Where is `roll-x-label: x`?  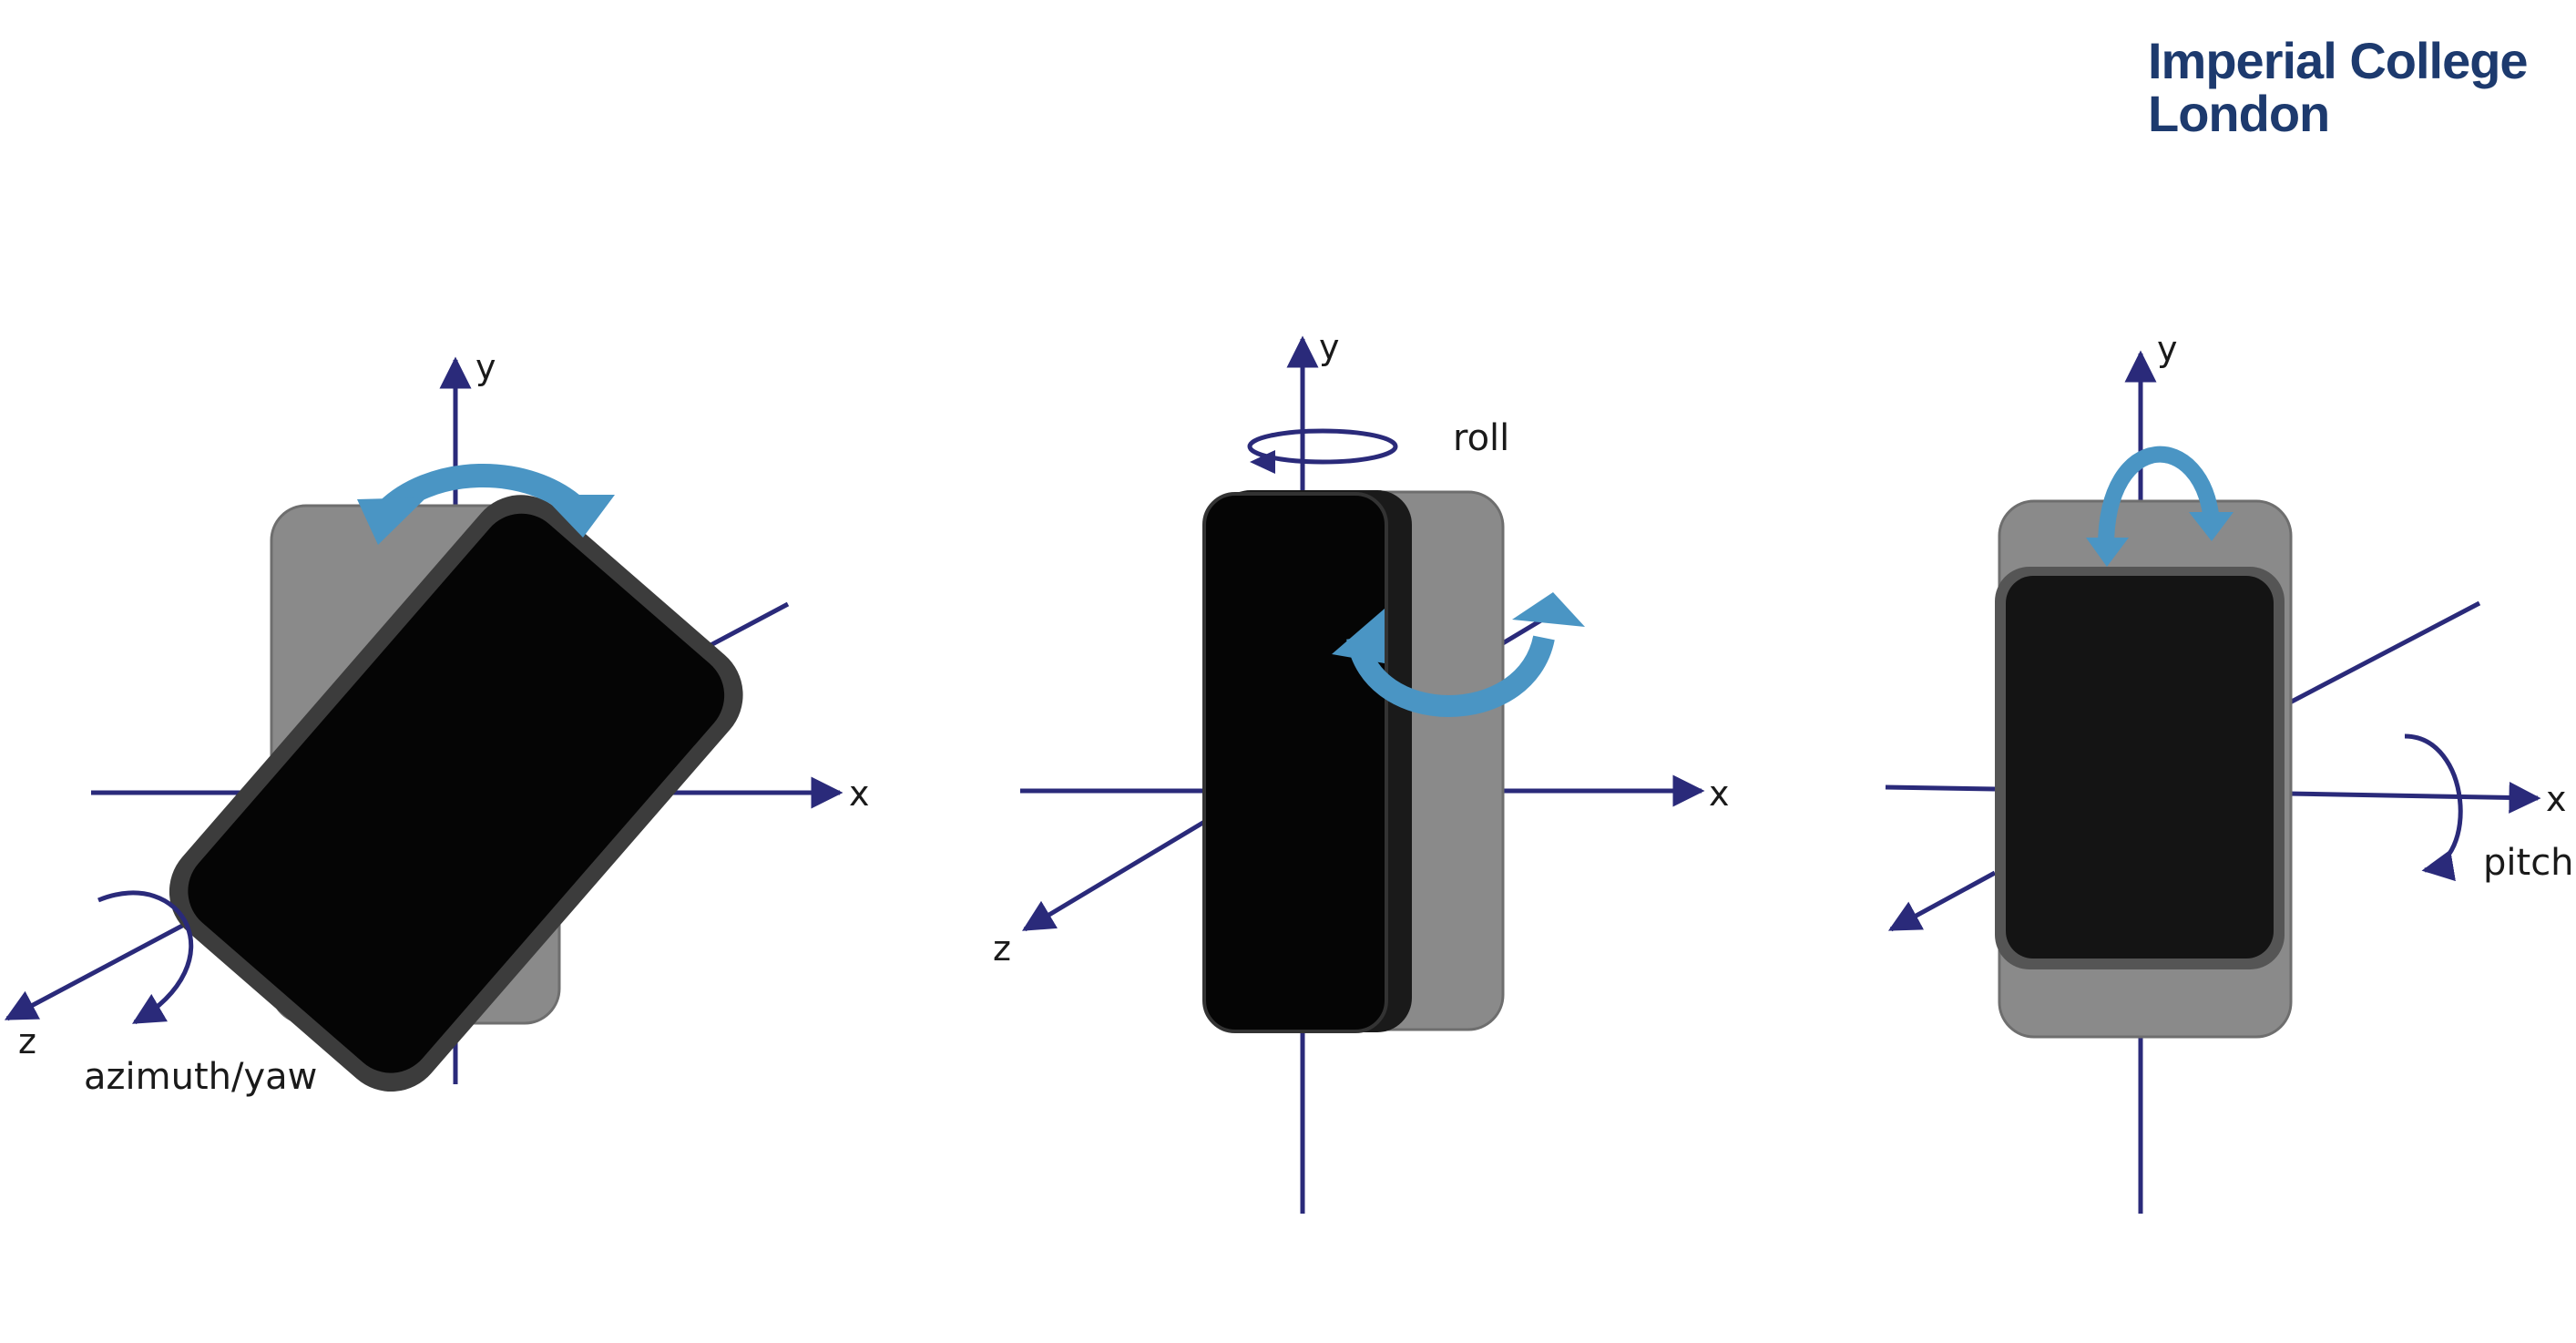
roll-x-label: x is located at coordinates (1719, 794).